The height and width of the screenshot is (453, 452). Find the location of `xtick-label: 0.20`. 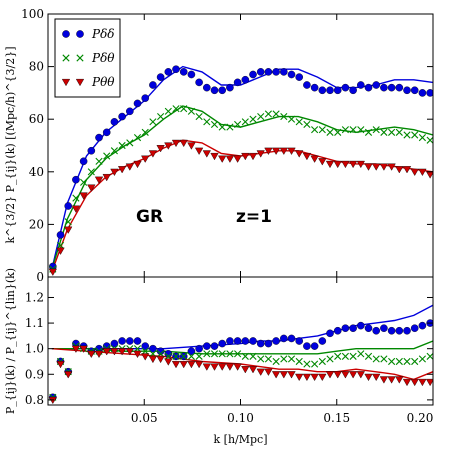

xtick-label: 0.20 is located at coordinates (420, 418).